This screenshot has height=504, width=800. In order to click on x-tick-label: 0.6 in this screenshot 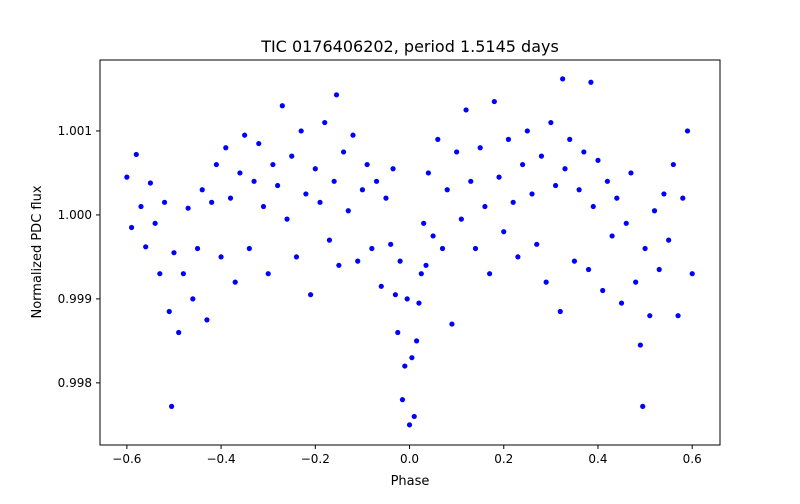, I will do `click(692, 459)`.